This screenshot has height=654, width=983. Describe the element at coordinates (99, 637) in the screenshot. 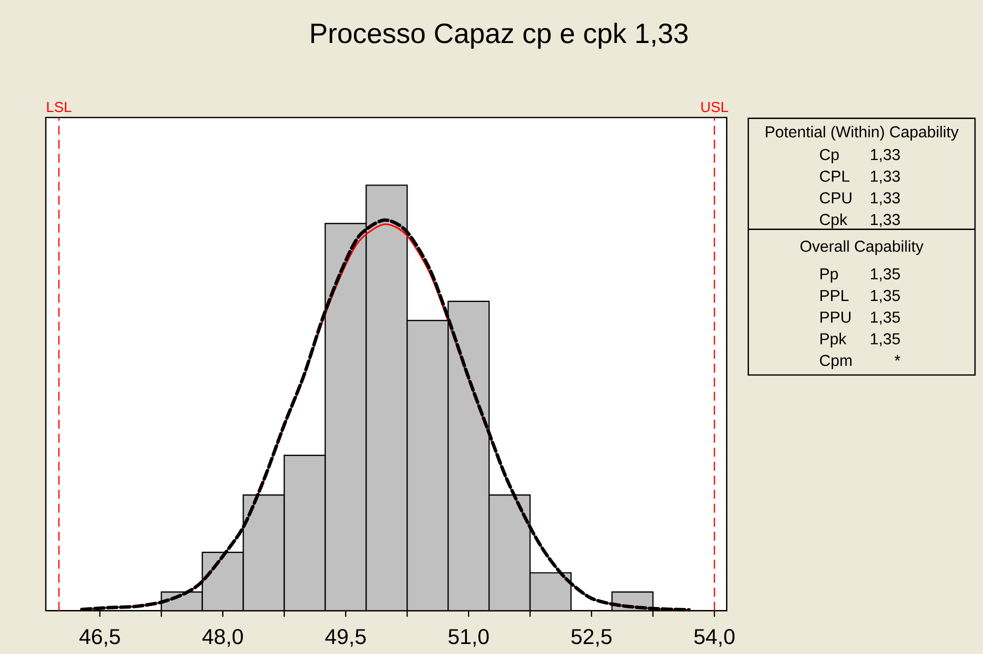

I see `x-tick-label: 46,5` at that location.